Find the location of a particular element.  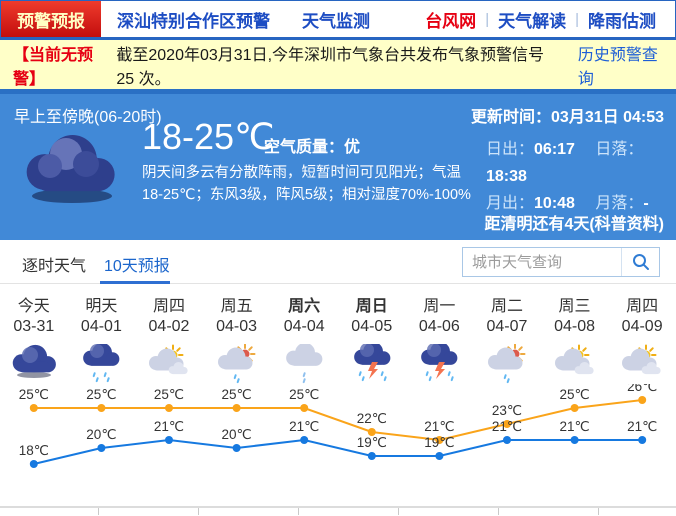

nav-tab-预警预报: 预警预报 is located at coordinates (51, 19).